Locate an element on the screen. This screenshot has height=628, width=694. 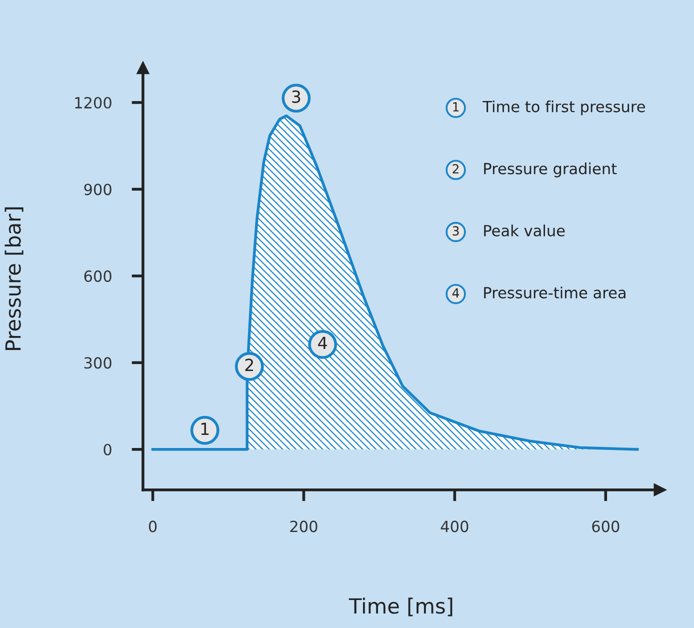
annotation: 4 is located at coordinates (322, 343).